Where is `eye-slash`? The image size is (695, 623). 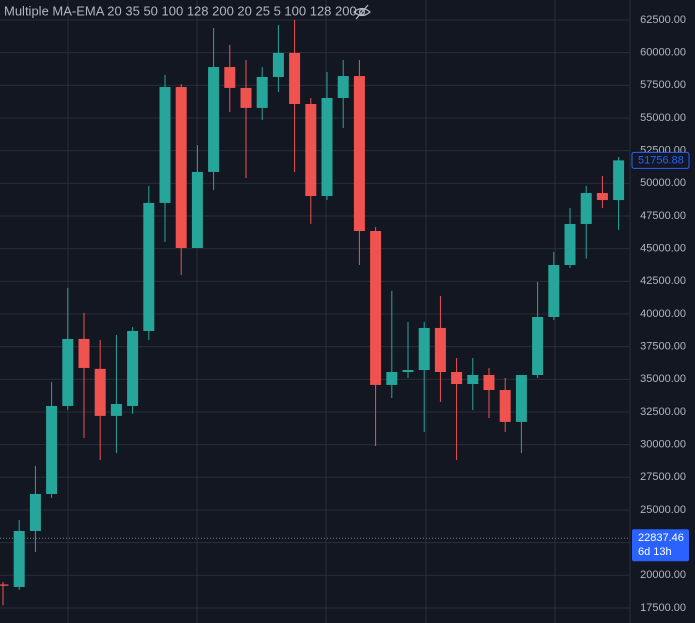 eye-slash is located at coordinates (362, 12).